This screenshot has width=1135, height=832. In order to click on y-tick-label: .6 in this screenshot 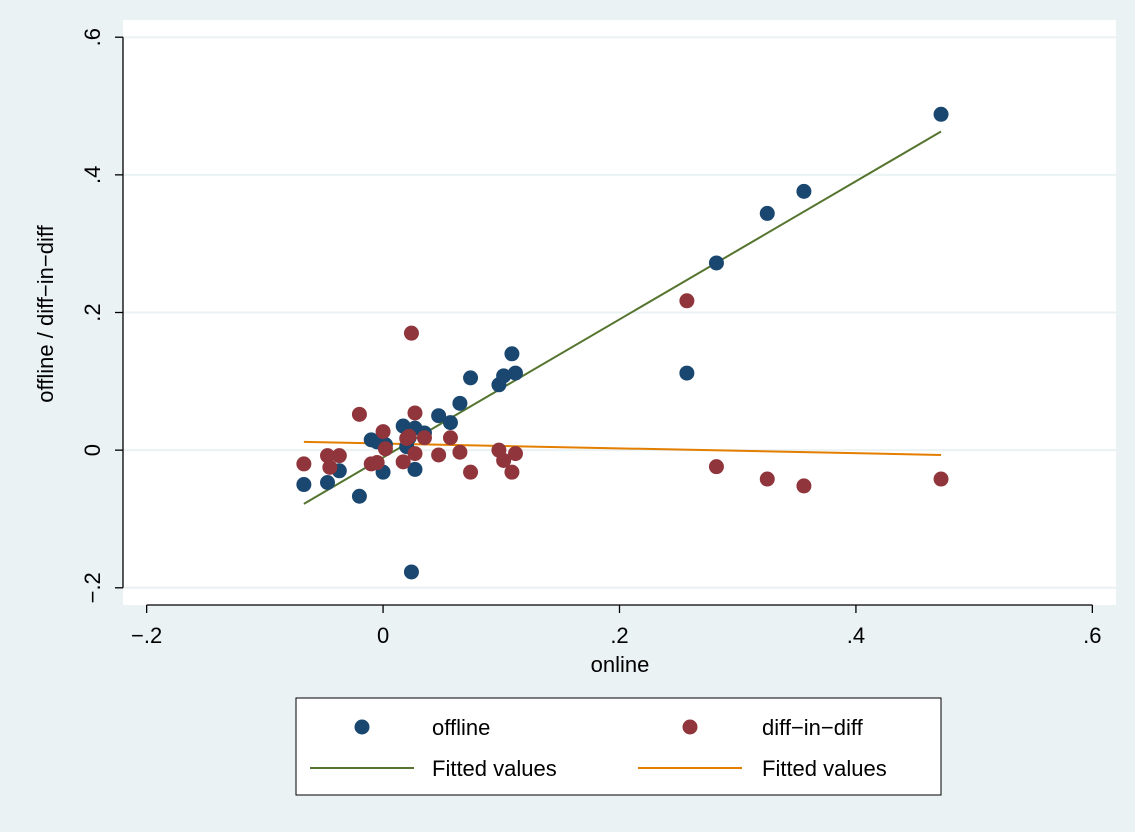, I will do `click(92, 37)`.